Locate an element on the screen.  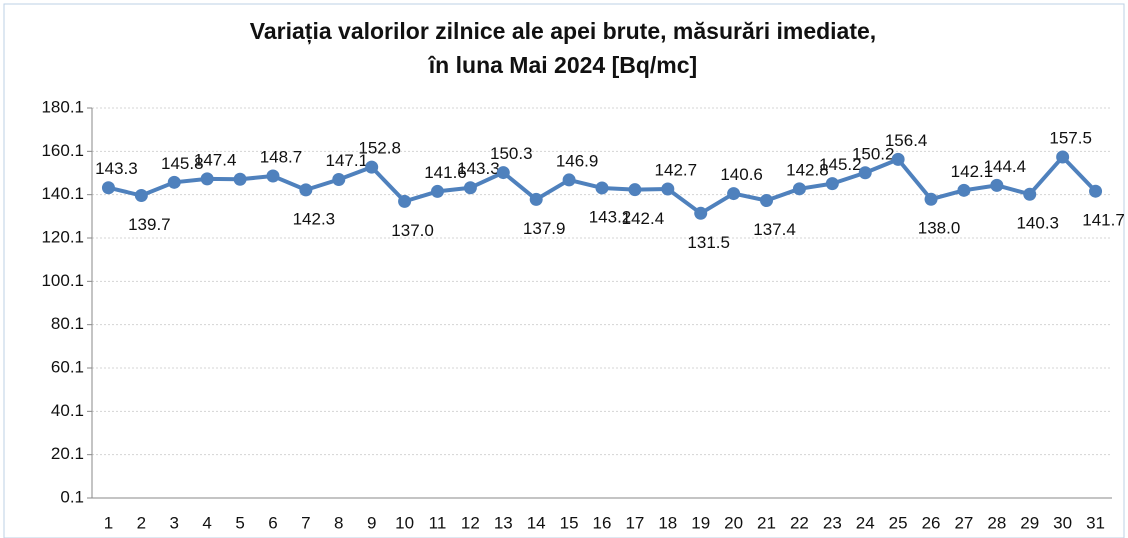
x-tick-label: 21 is located at coordinates (766, 522).